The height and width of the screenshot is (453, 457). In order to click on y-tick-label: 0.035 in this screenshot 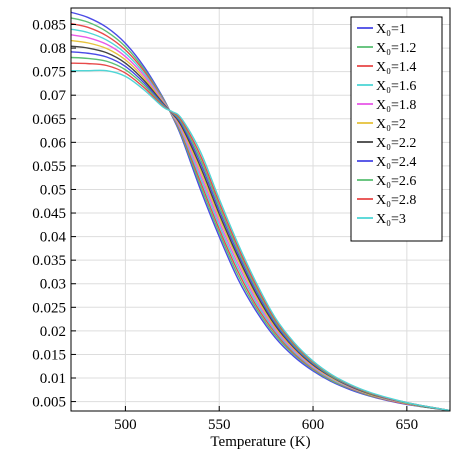, I will do `click(49, 261)`.